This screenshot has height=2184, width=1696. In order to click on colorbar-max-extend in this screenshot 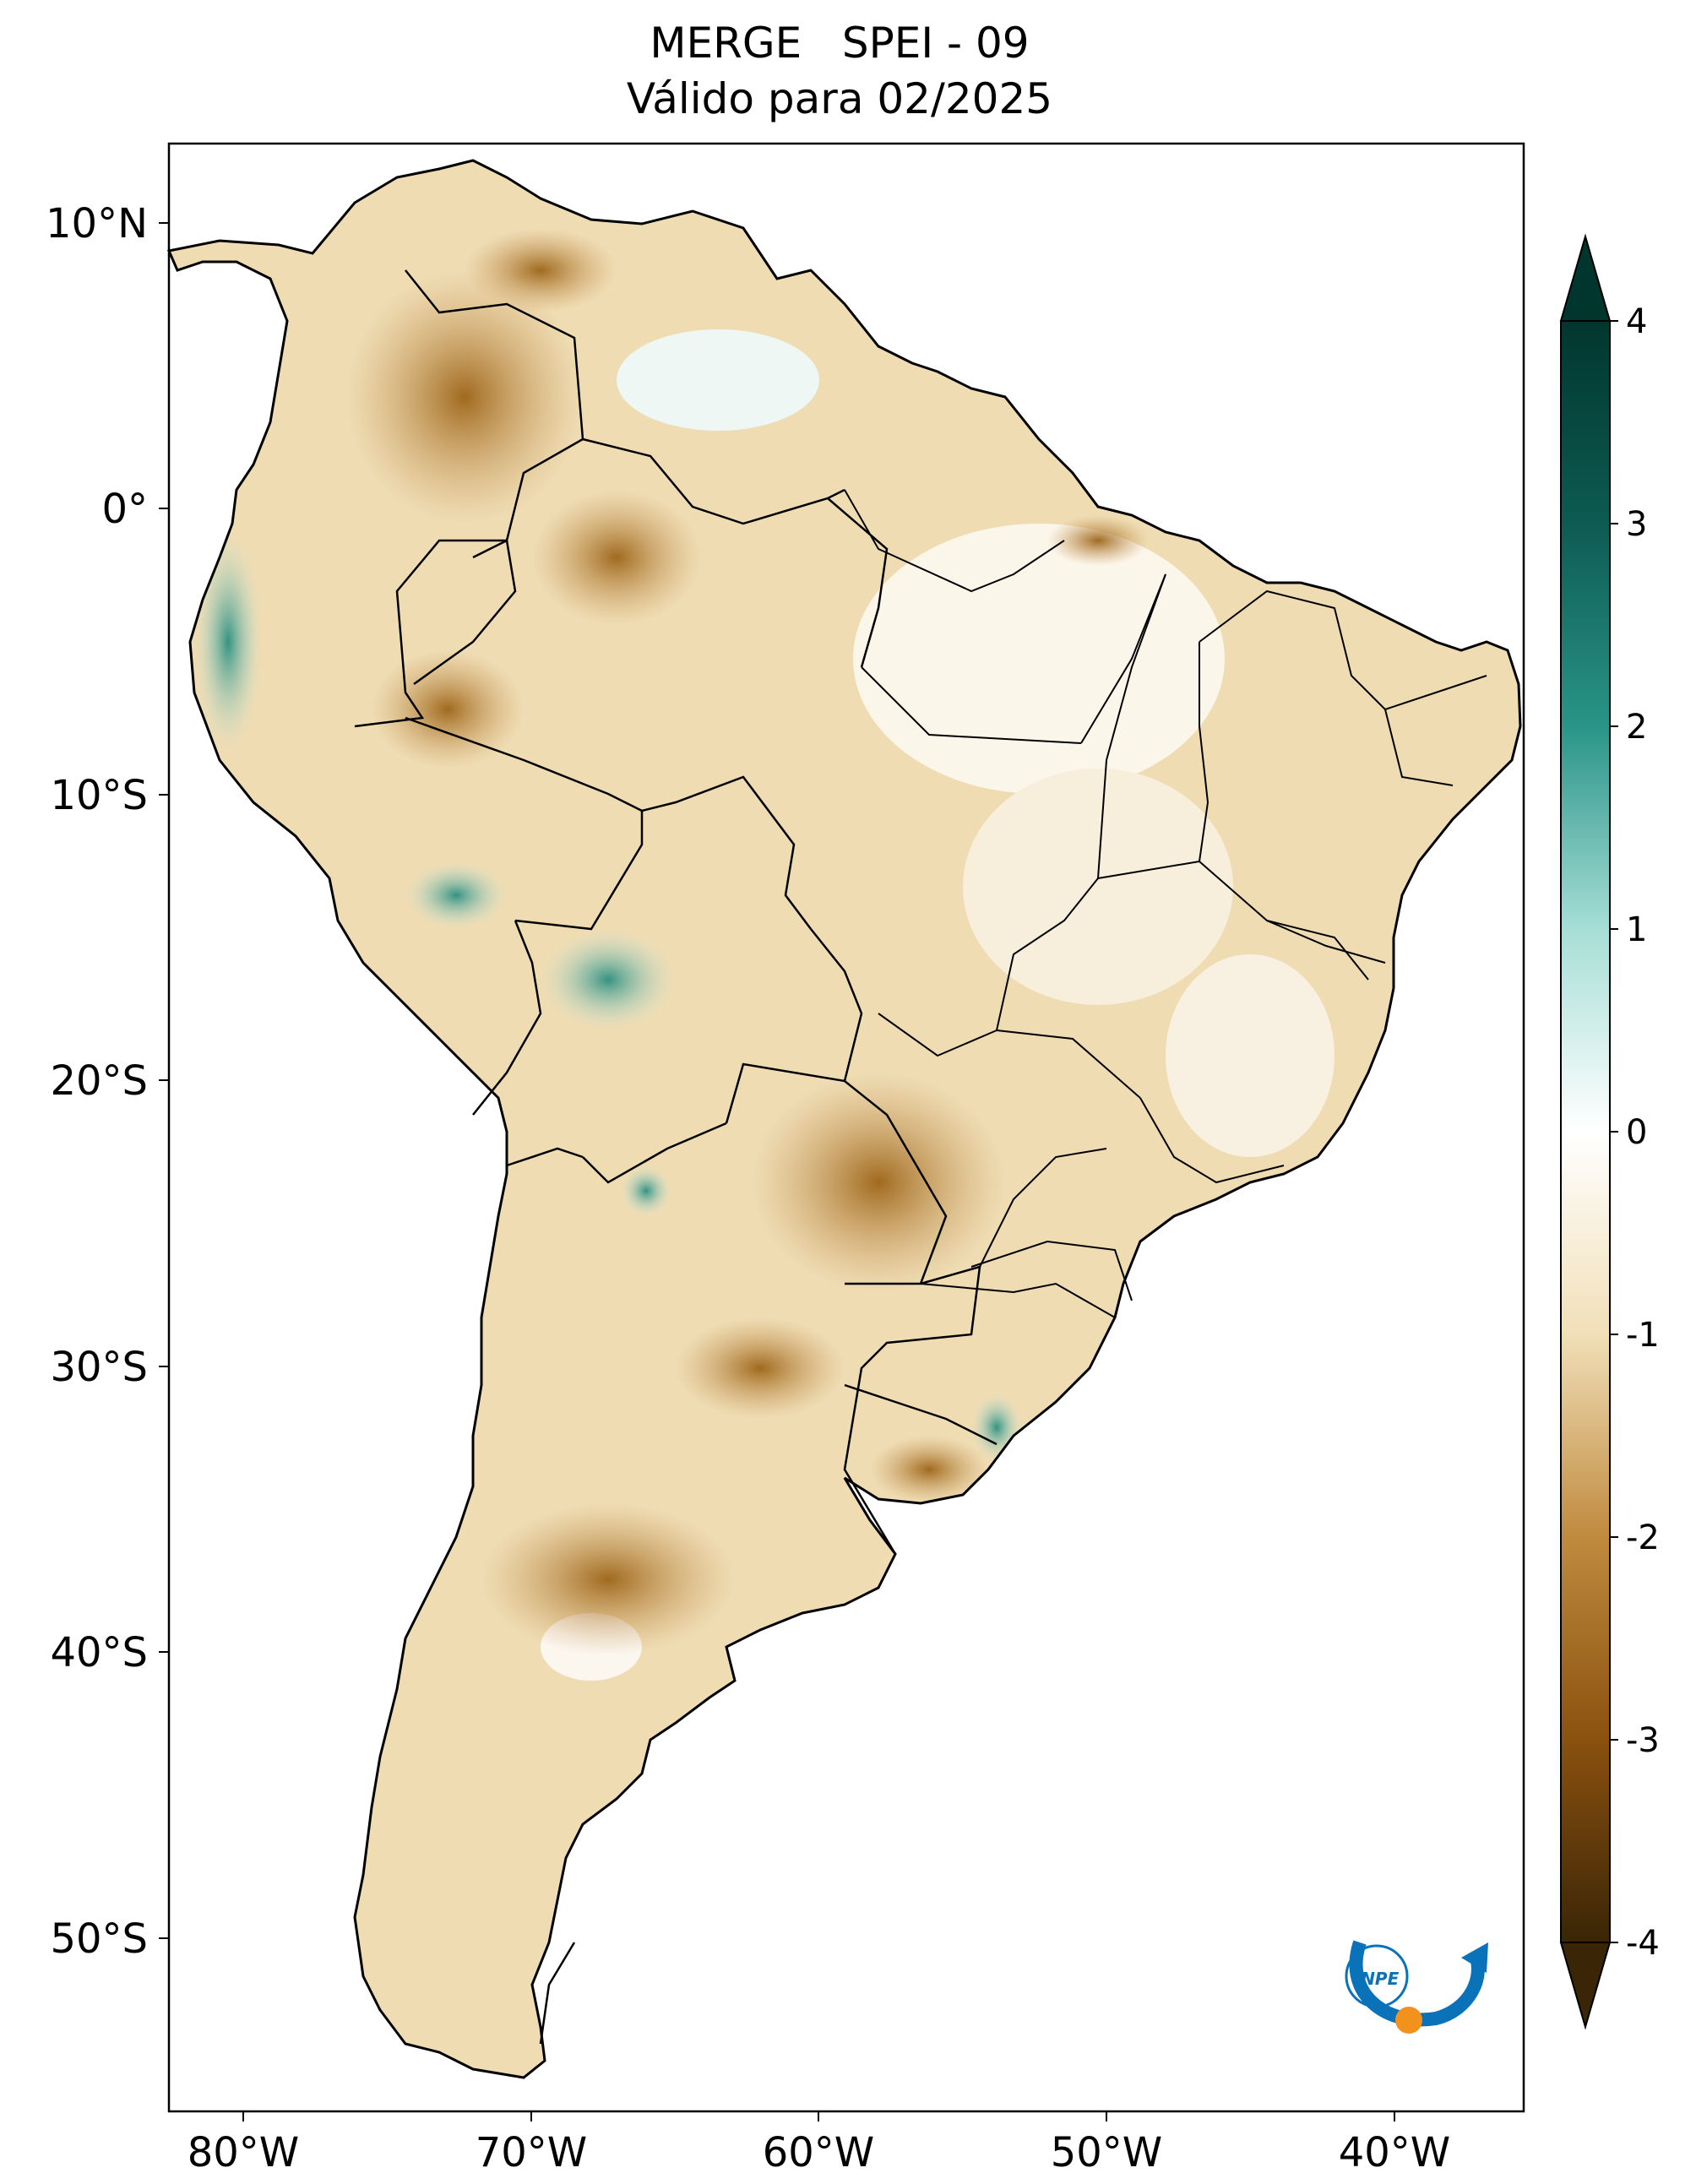, I will do `click(1585, 277)`.